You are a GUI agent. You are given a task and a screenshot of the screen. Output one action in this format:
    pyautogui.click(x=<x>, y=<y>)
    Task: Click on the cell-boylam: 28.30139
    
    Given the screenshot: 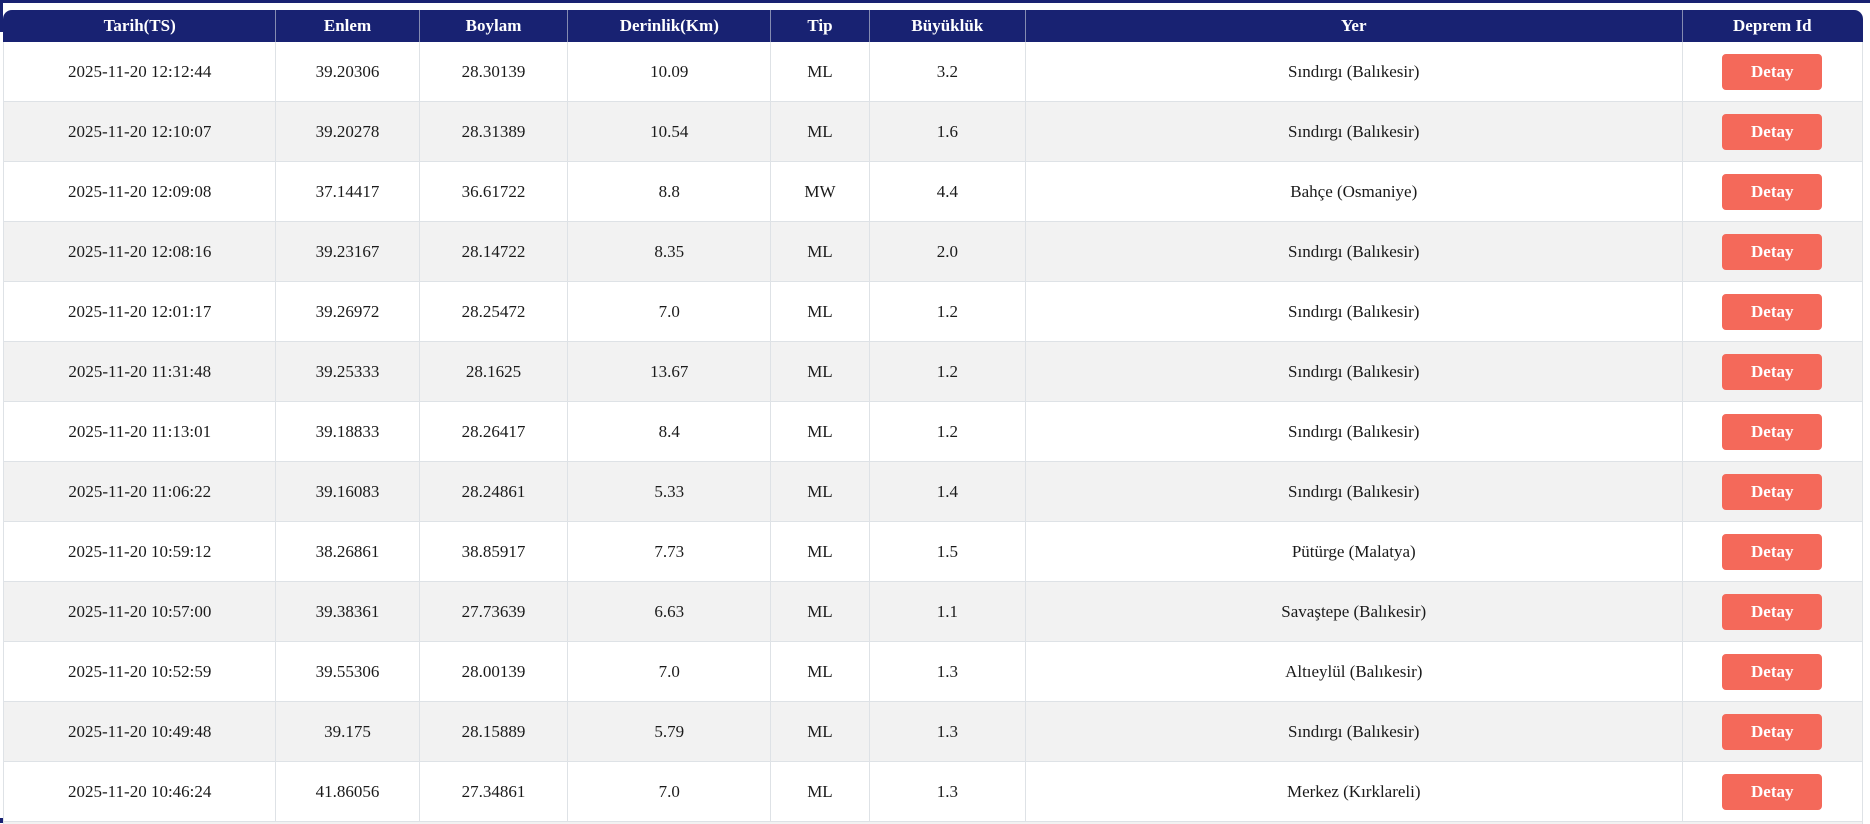 What is the action you would take?
    pyautogui.click(x=494, y=72)
    